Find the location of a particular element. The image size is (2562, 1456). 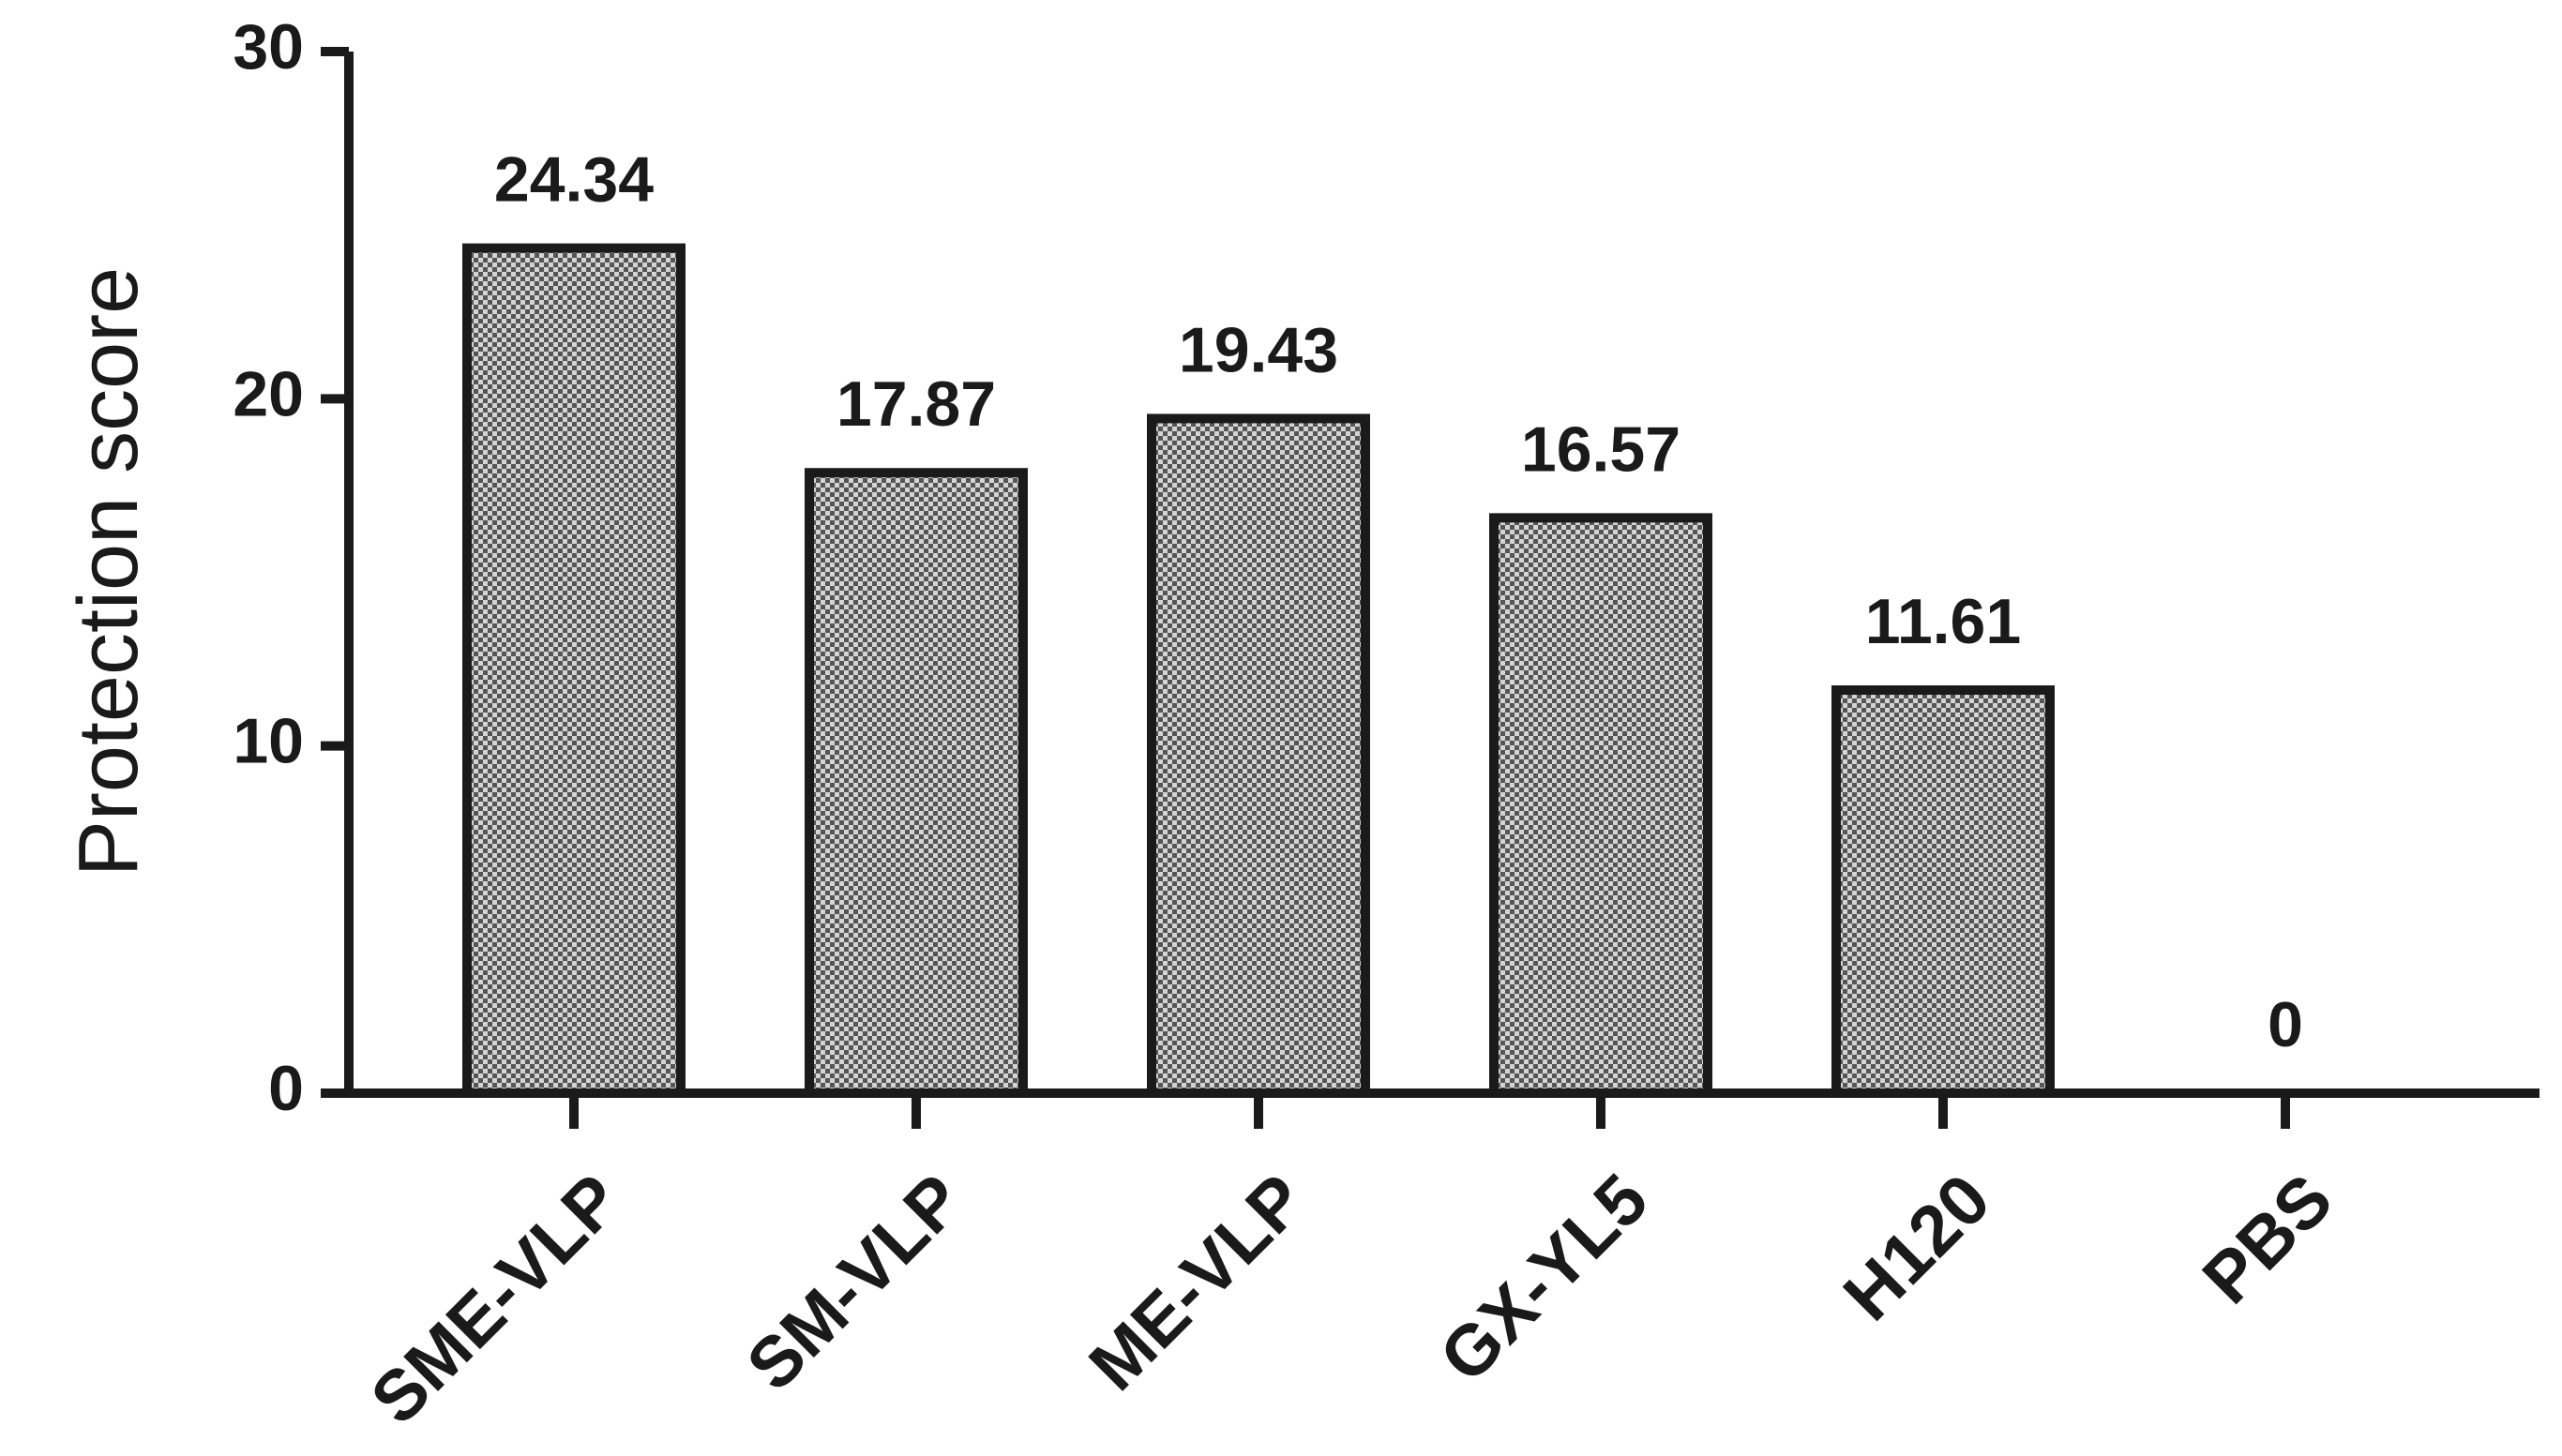

bar-value-label: 19.43 is located at coordinates (1258, 349).